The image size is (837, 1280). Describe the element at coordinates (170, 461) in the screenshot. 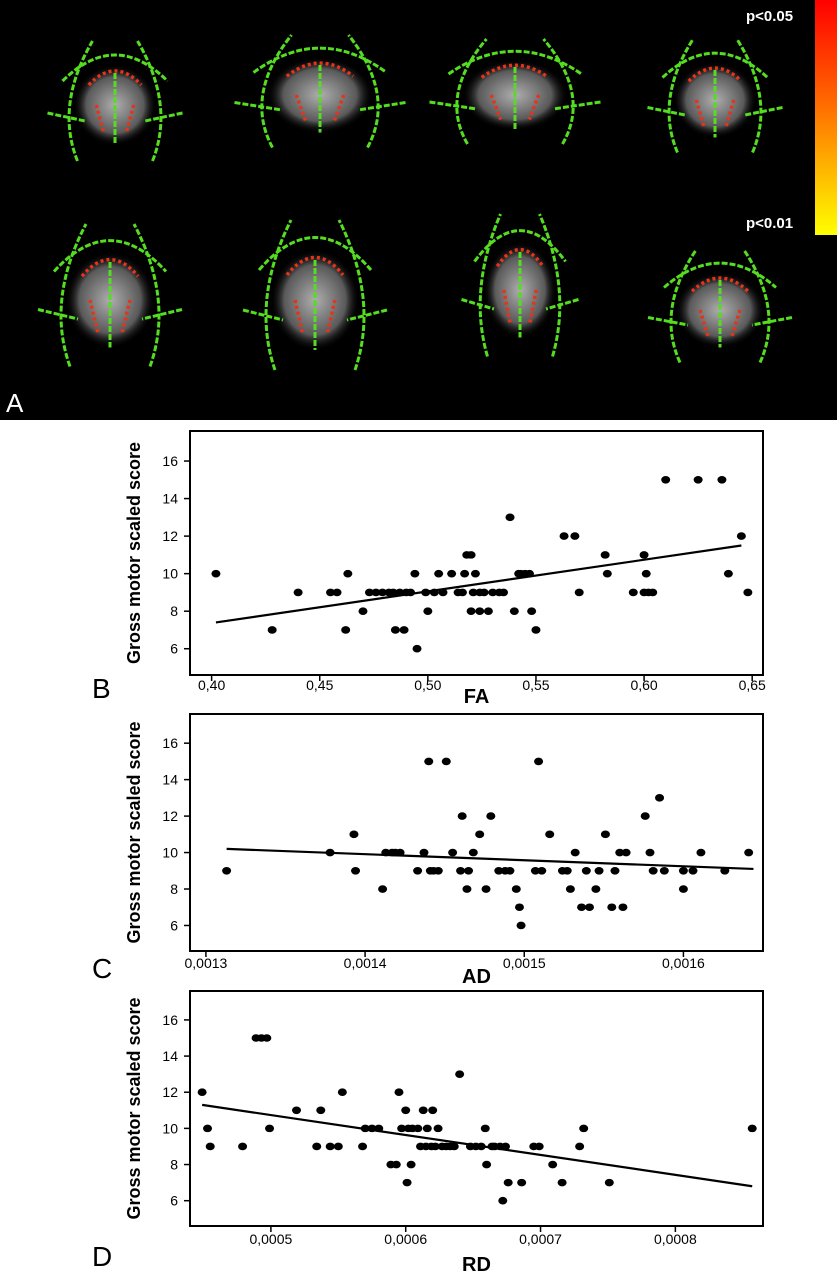

I see `y-tick-label: 16` at that location.